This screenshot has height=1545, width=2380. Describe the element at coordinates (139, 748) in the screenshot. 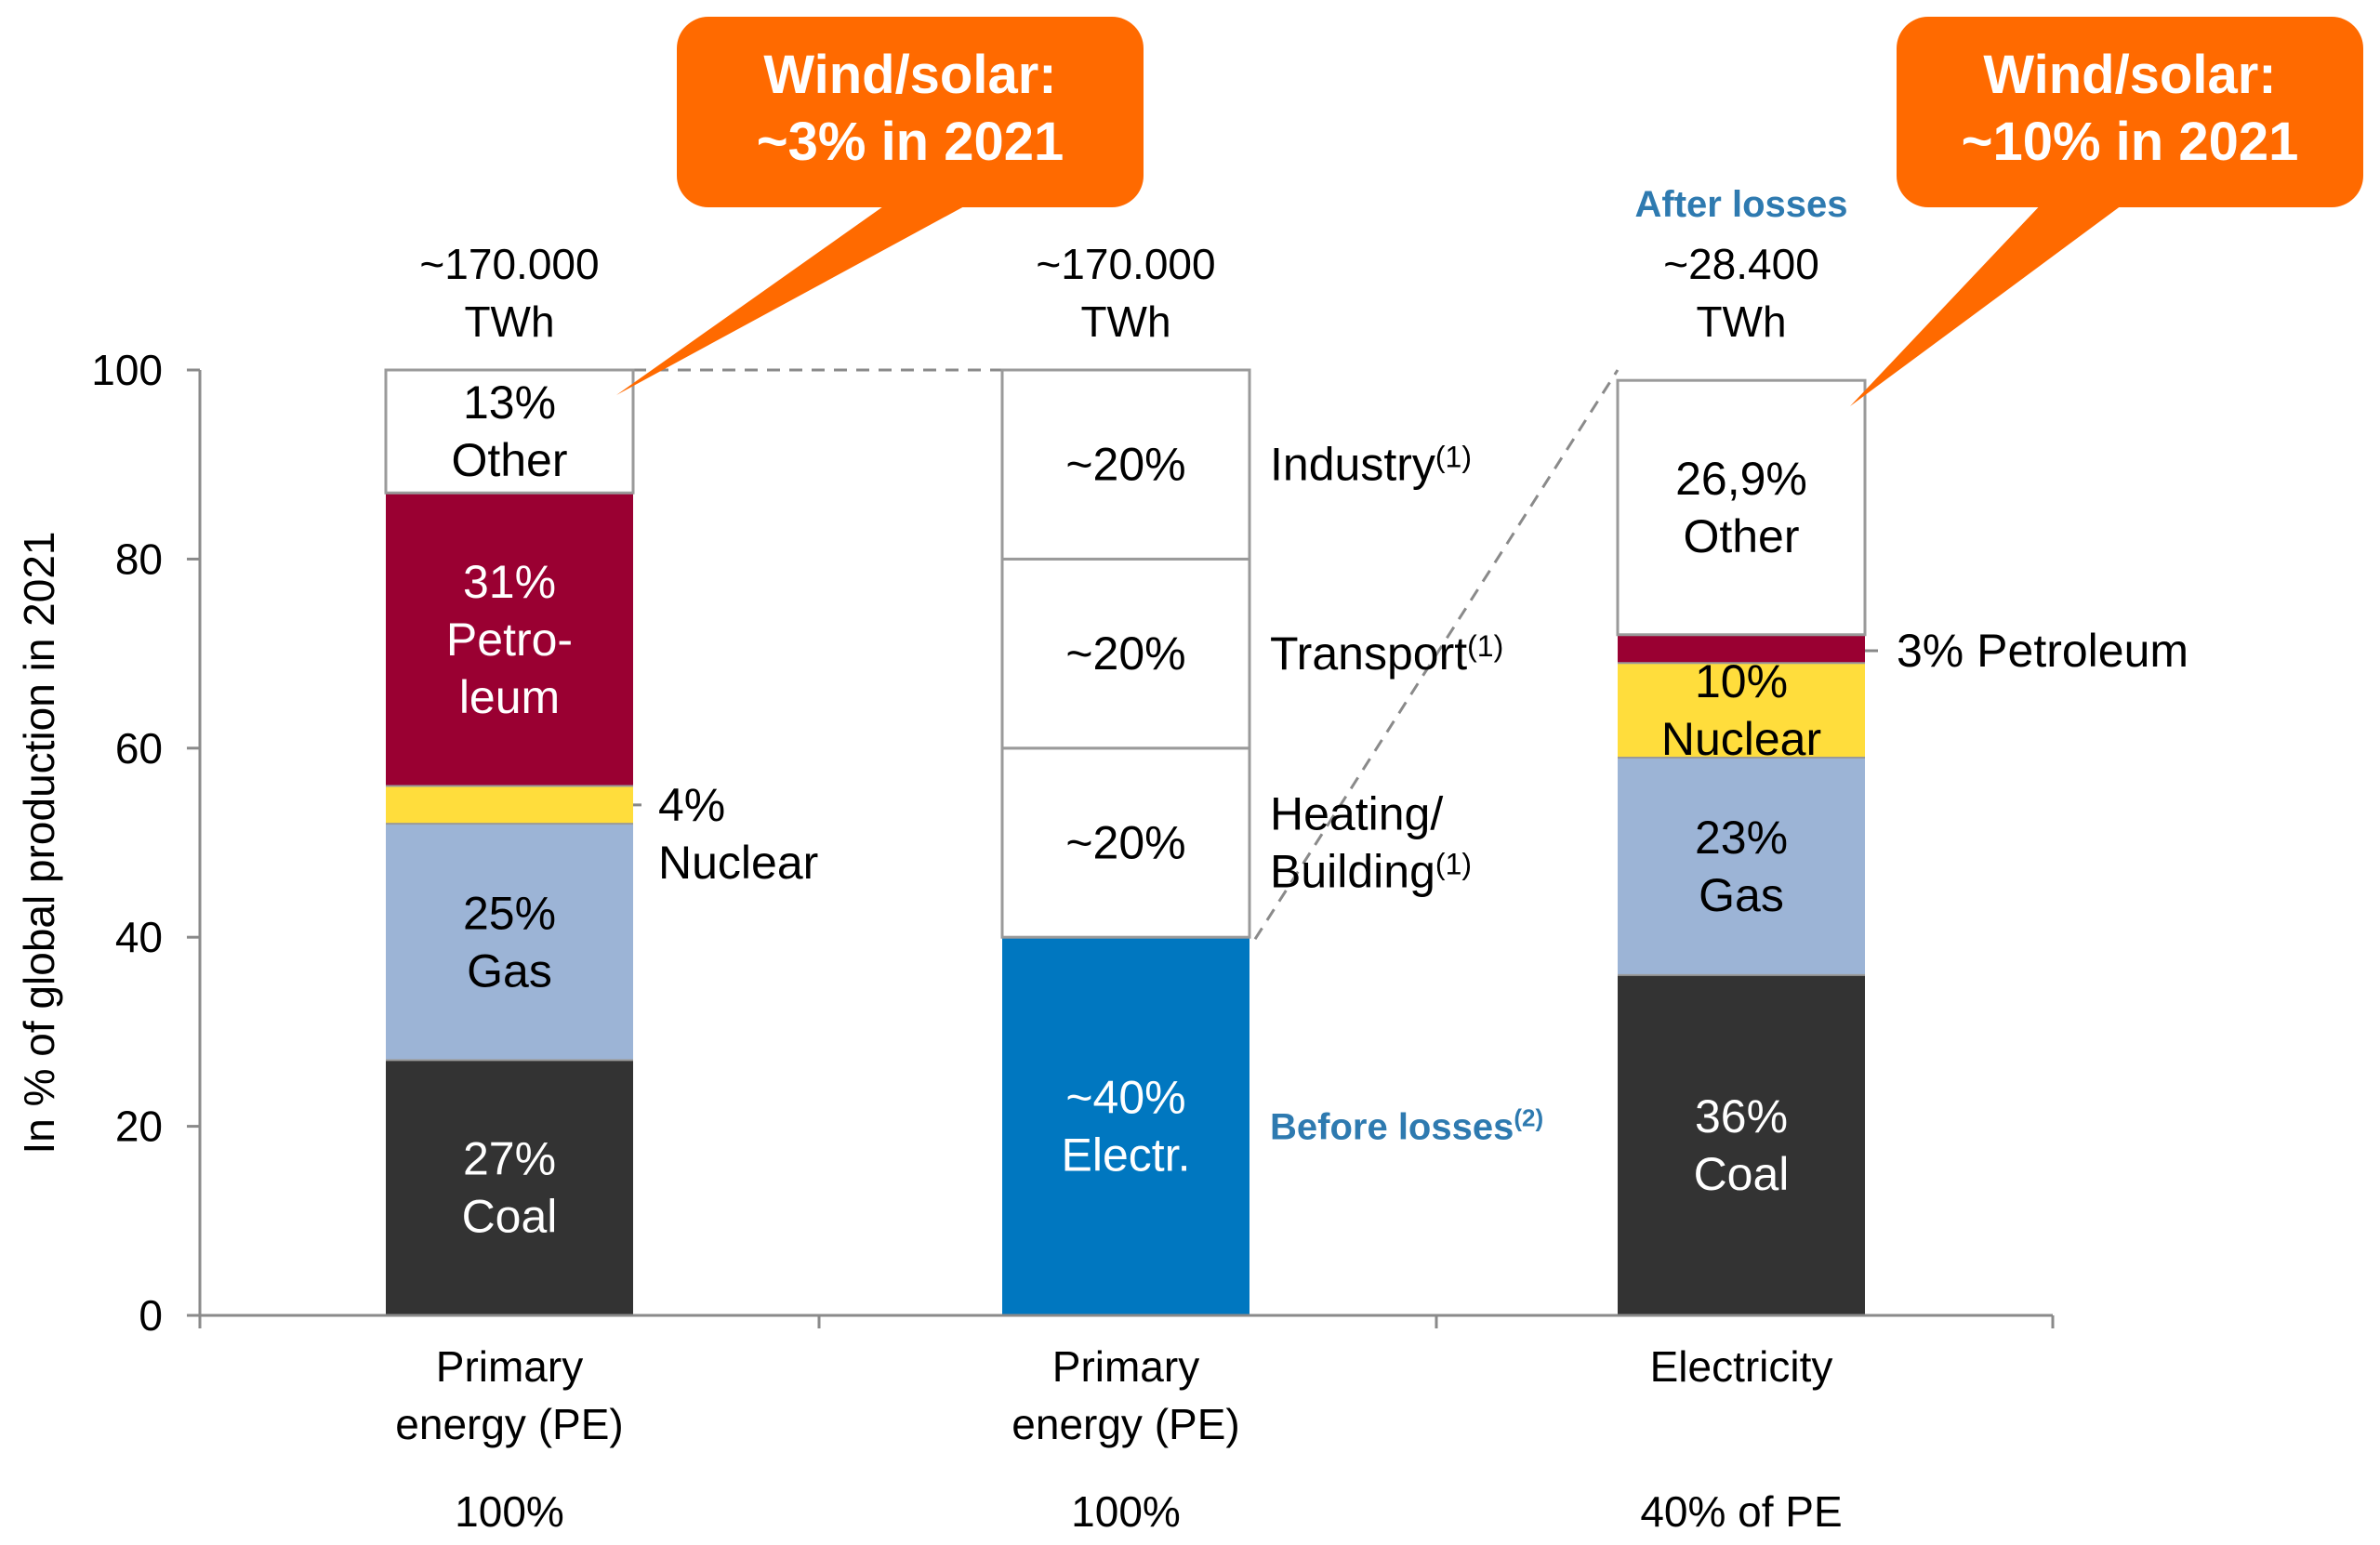

I see `y-tick-label: 60` at that location.